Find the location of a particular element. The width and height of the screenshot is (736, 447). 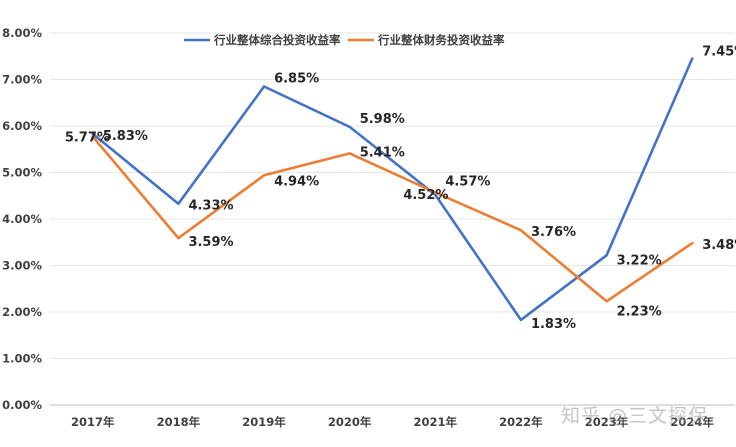

x-tick-label: 2024年 is located at coordinates (692, 422).